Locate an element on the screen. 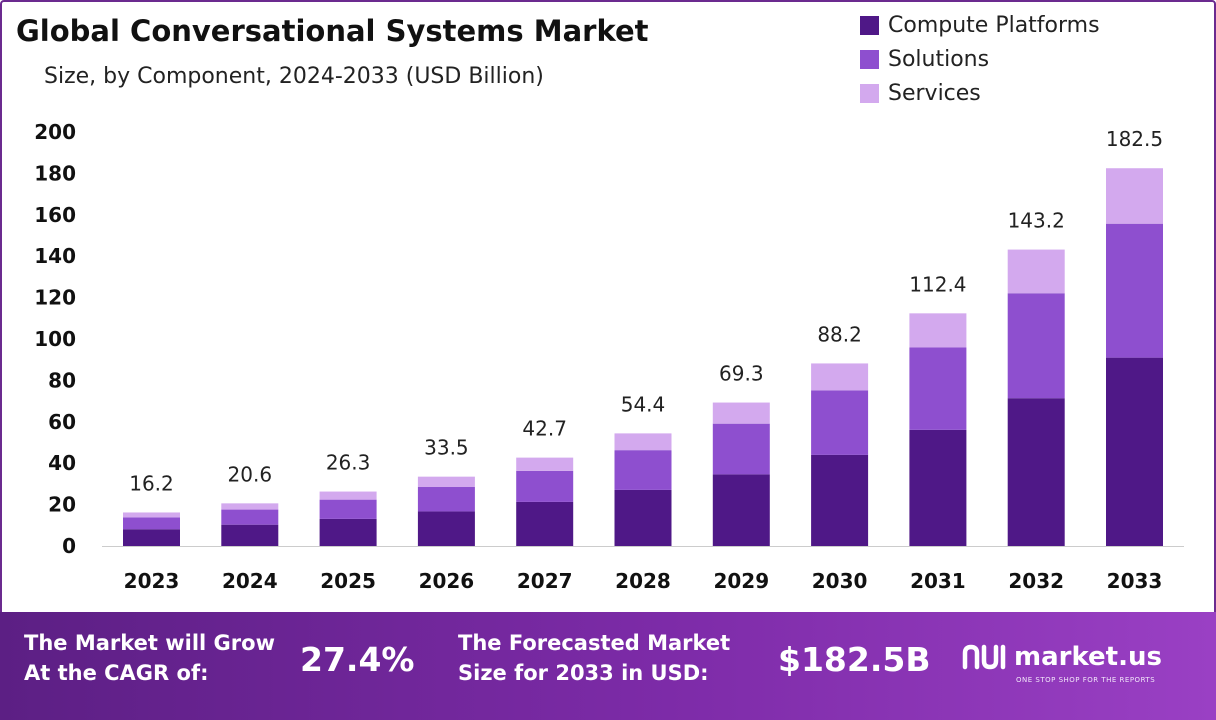 This screenshot has height=720, width=1216. brand-name: market.us is located at coordinates (1088, 657).